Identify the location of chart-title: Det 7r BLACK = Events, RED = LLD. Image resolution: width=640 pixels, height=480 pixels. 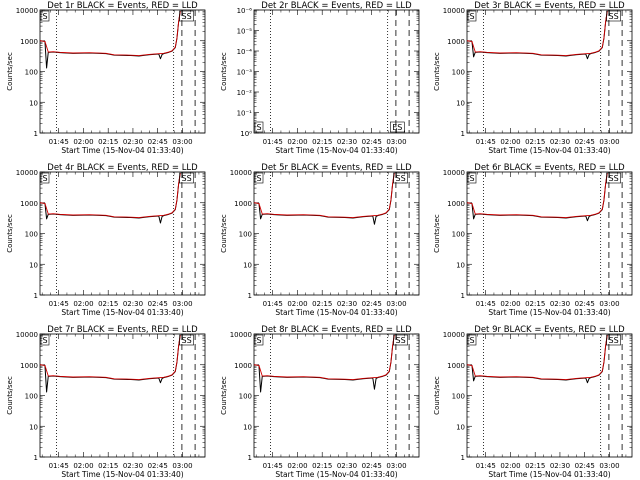
(122, 330).